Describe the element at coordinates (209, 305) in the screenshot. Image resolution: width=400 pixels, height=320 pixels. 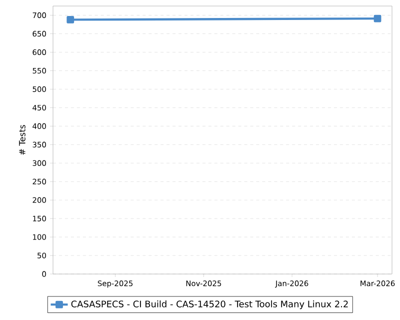
I see `legend-label: CASASPECS - CI Build - CAS-14520 - Test Tools Many Linux 2.2` at that location.